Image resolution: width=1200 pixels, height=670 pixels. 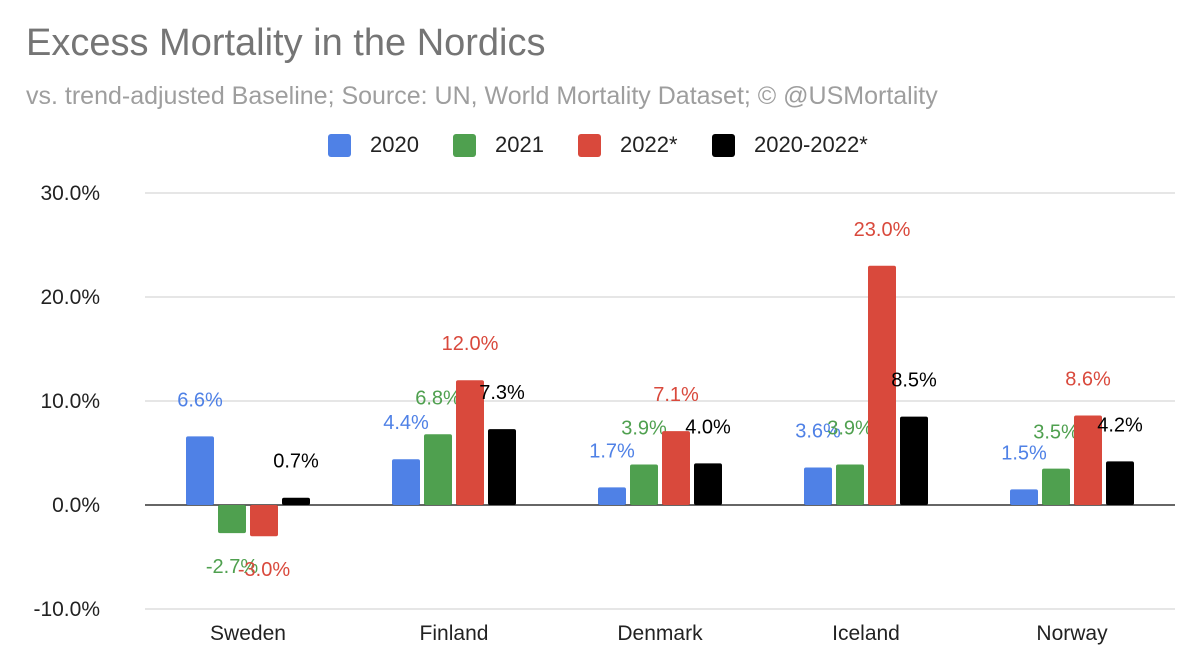 What do you see at coordinates (1024, 453) in the screenshot?
I see `data-label: 1.5%` at bounding box center [1024, 453].